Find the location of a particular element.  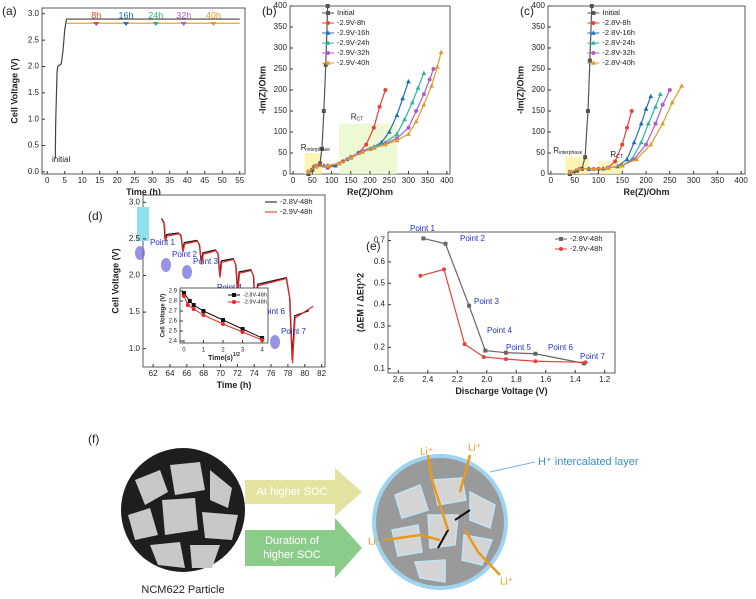

x-axis-label: Time (h) is located at coordinates (143, 192).